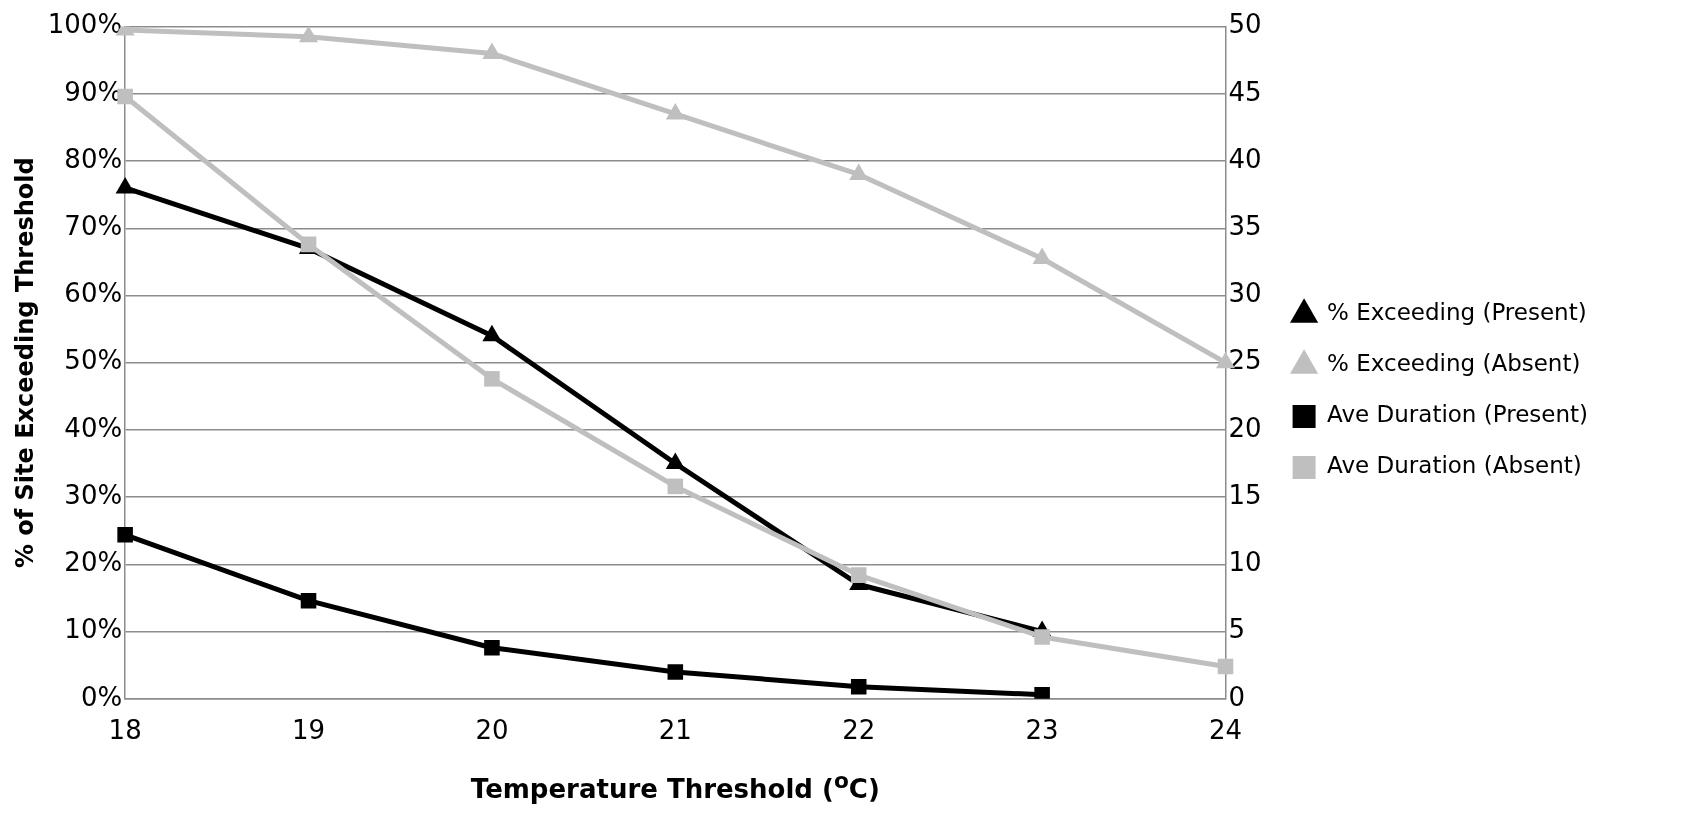 This screenshot has width=1702, height=837. What do you see at coordinates (93, 360) in the screenshot?
I see `y-tick-label: 50%` at bounding box center [93, 360].